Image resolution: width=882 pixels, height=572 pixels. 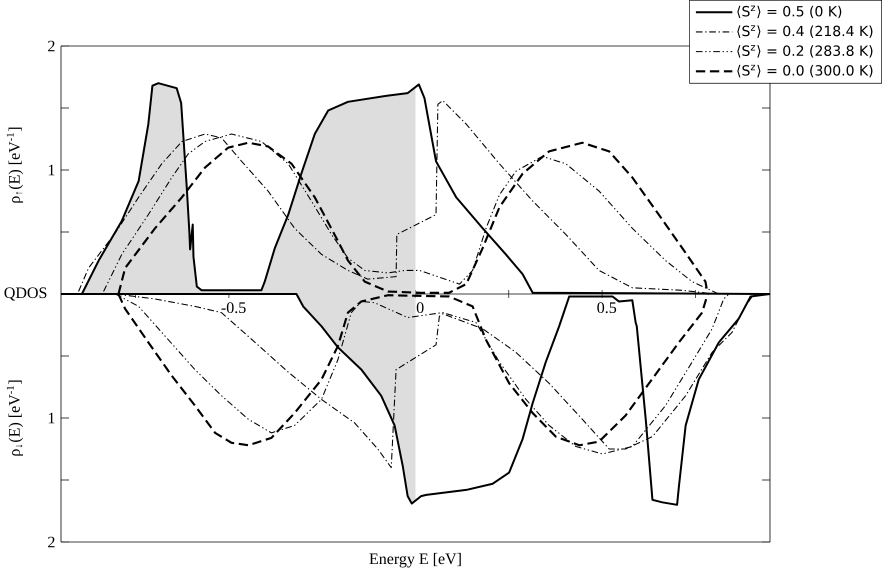 I want to click on y-axis-title: QDOS, so click(x=25, y=294).